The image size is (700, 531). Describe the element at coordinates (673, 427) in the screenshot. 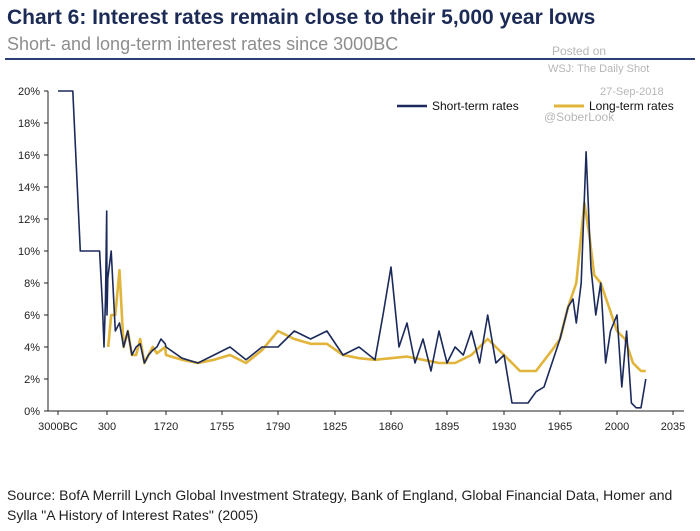

I see `x-tick-label: 2035` at that location.